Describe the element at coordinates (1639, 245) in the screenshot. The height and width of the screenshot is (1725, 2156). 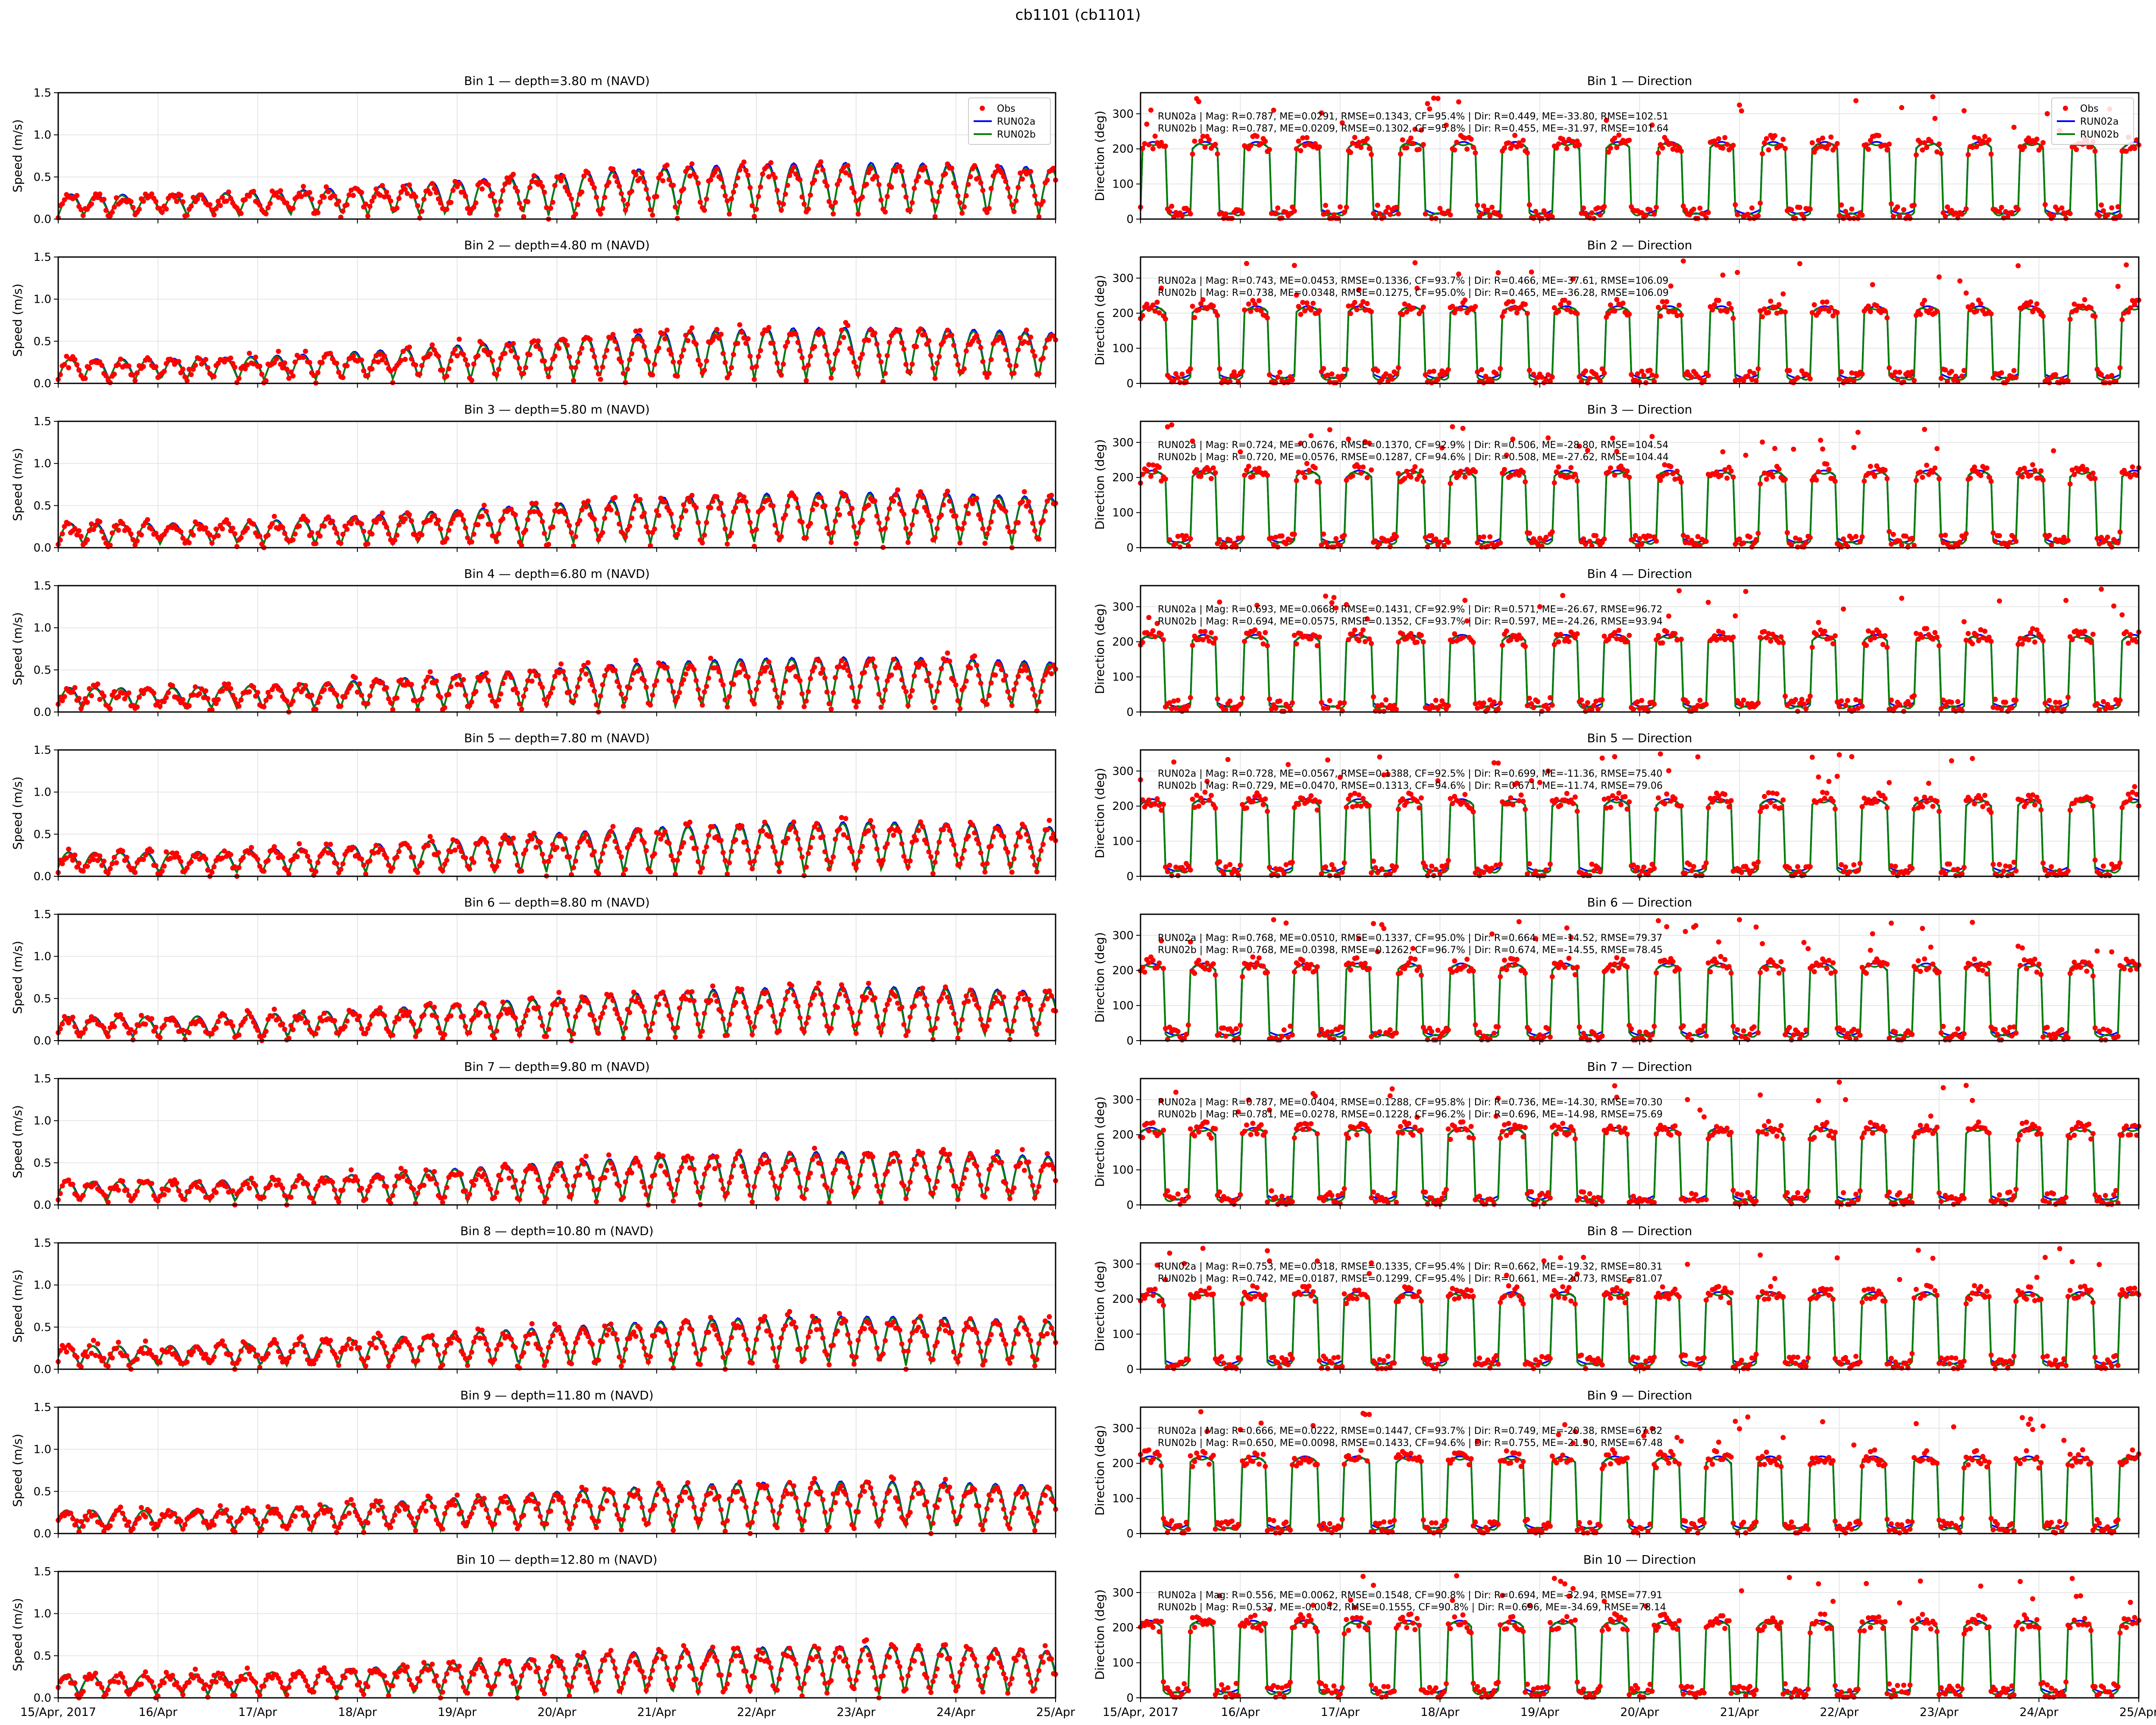
I see `panel-title: Bin 2 — Direction` at that location.